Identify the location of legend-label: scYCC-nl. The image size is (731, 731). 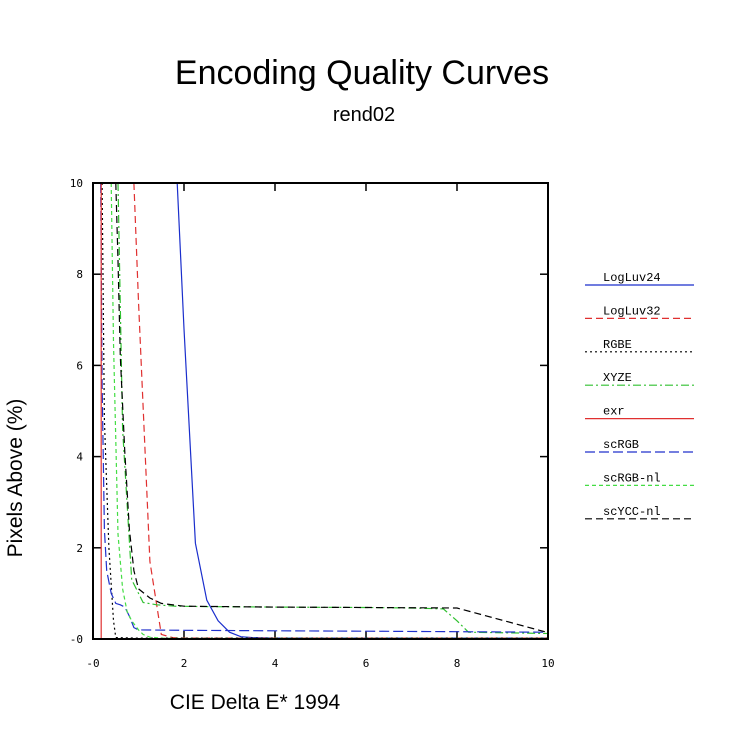
(632, 512).